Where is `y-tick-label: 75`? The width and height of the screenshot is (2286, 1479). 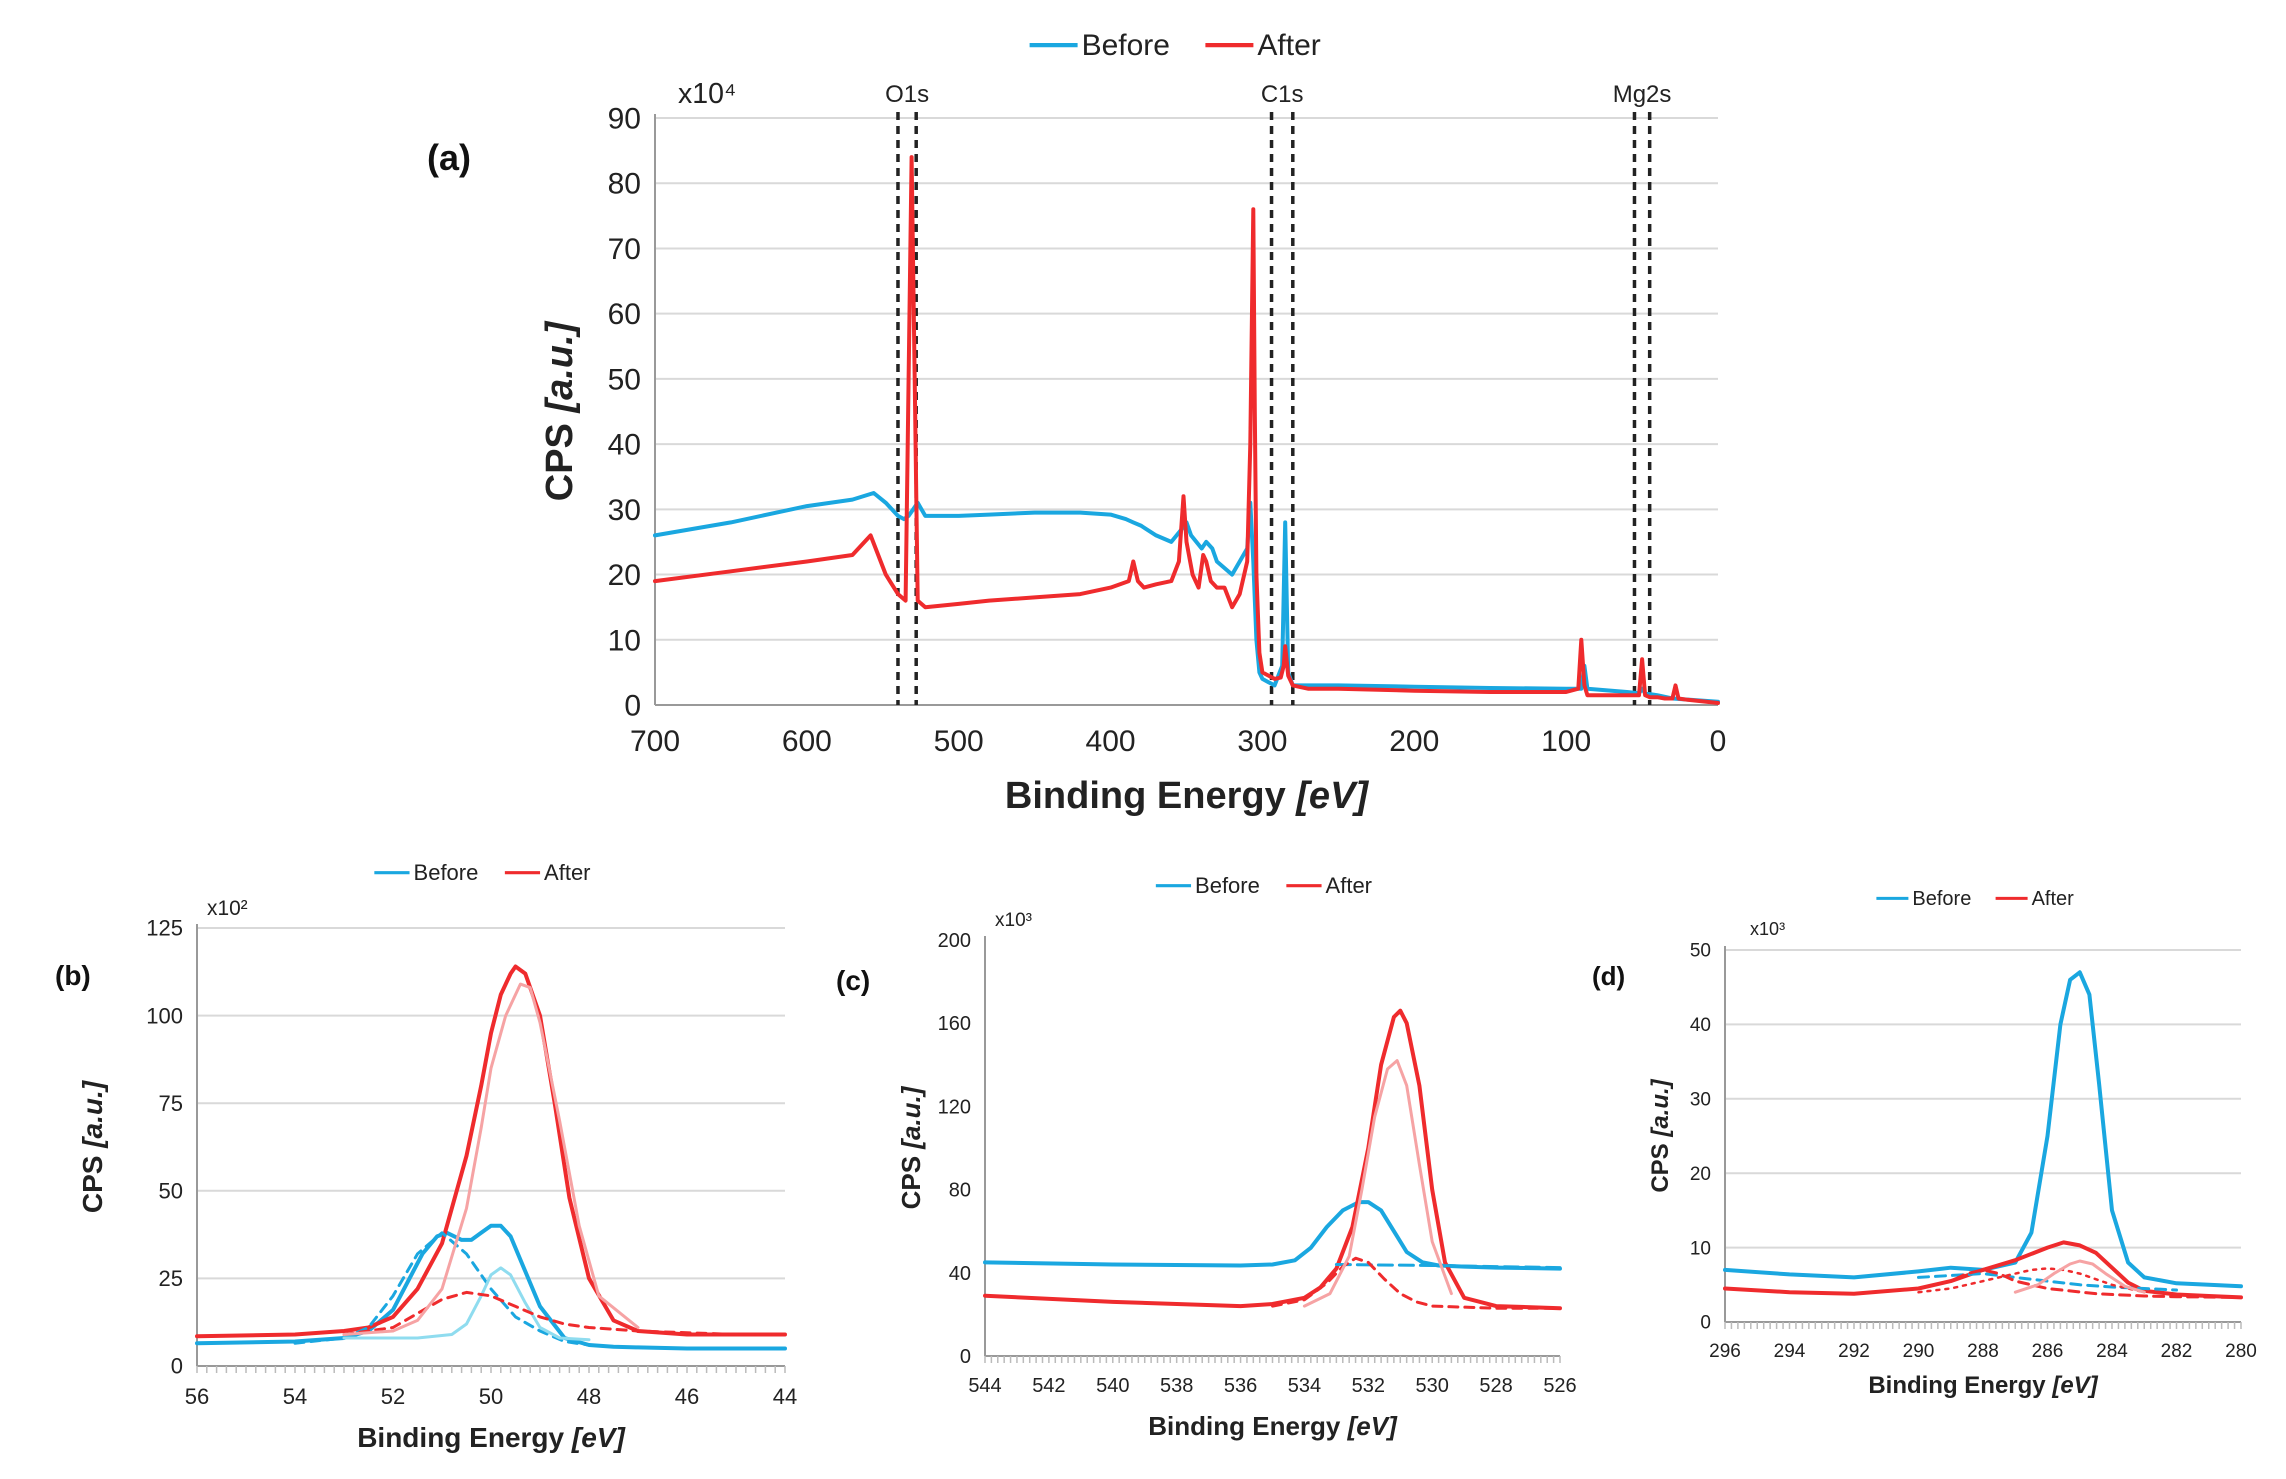
y-tick-label: 75 is located at coordinates (171, 1103).